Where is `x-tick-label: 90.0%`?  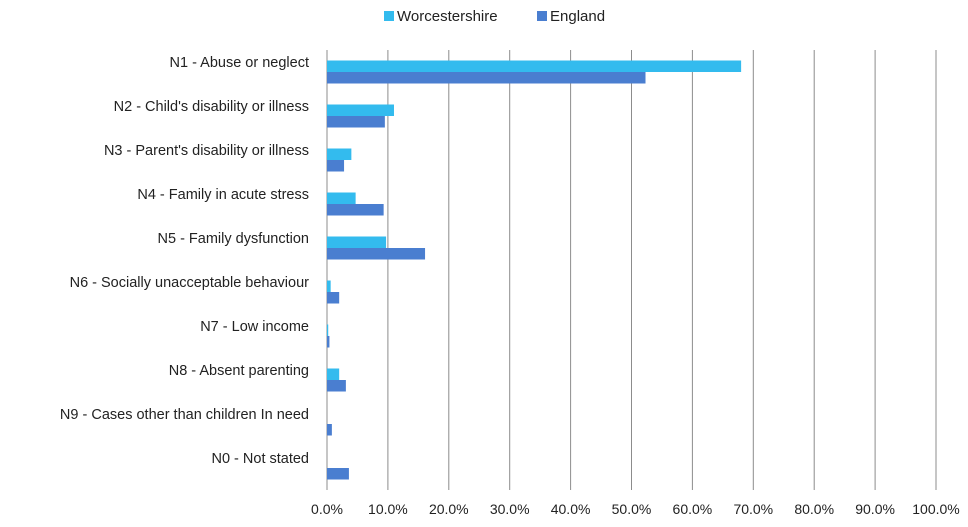 x-tick-label: 90.0% is located at coordinates (875, 509).